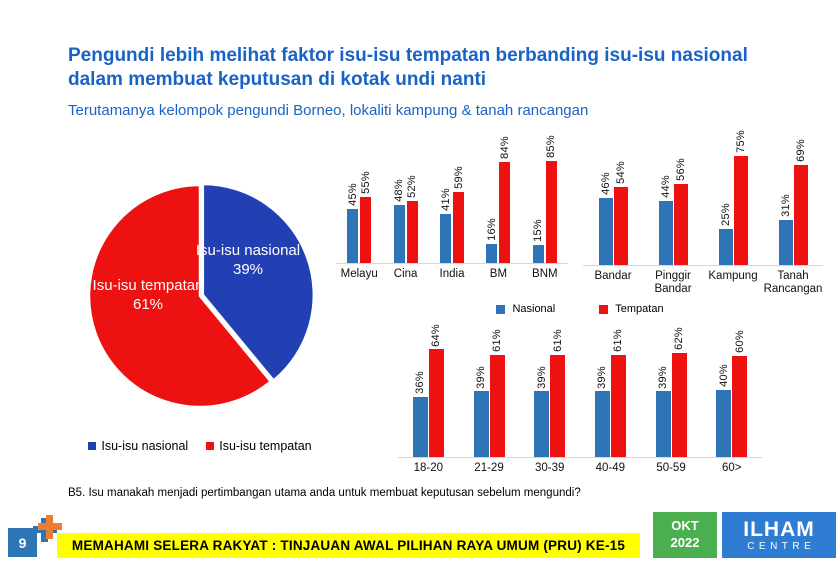 This screenshot has height=570, width=840. What do you see at coordinates (800, 150) in the screenshot?
I see `bar-value-label: 69%` at bounding box center [800, 150].